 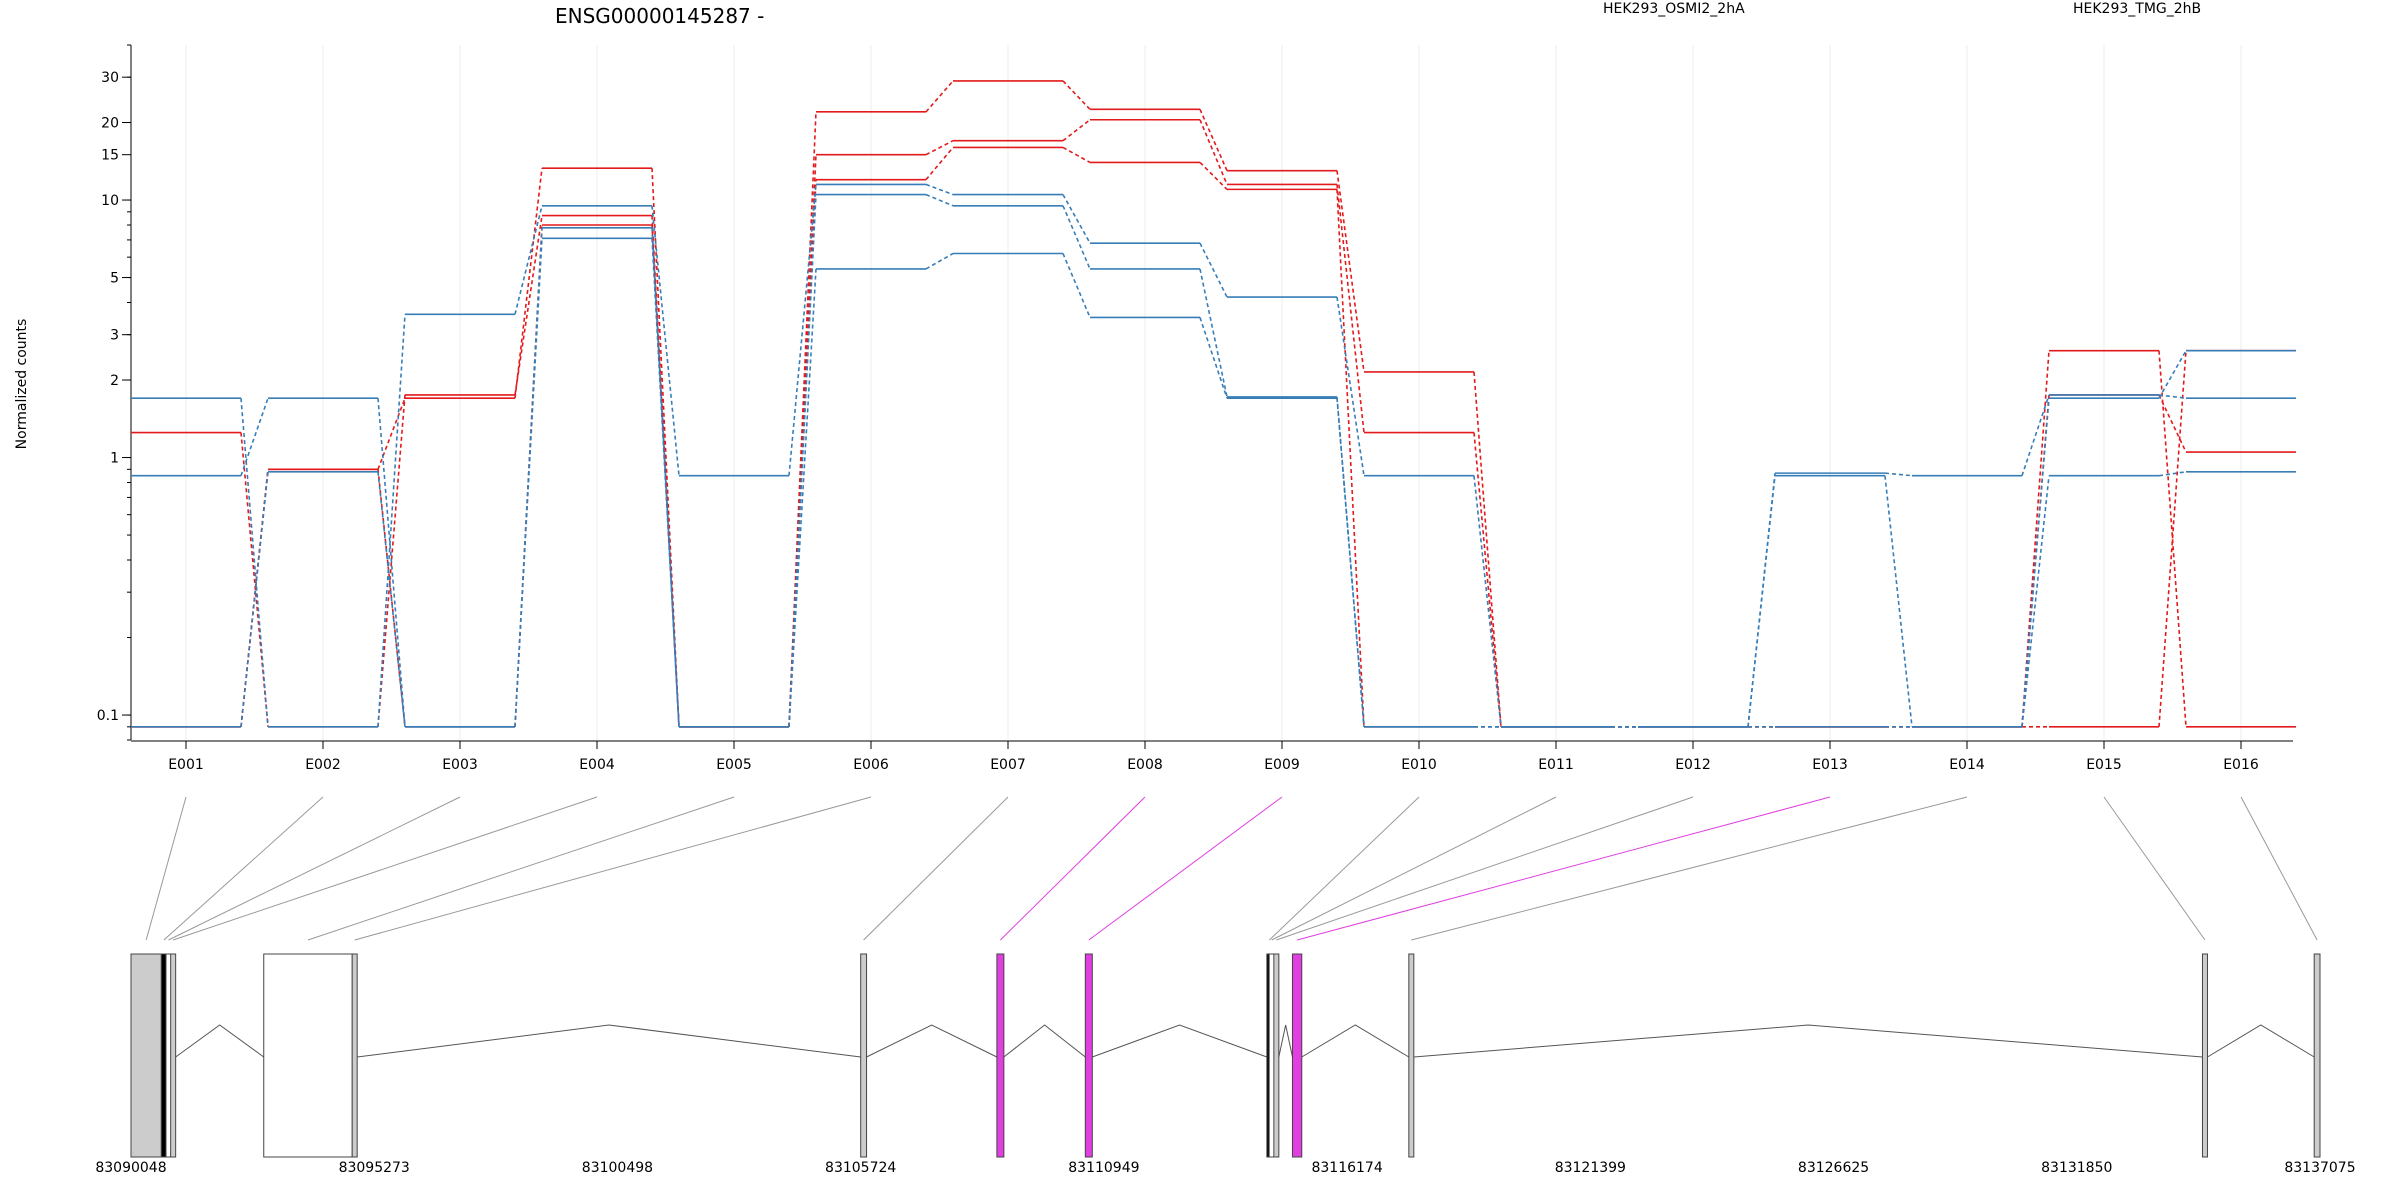 I want to click on chart-title: ENSG00000145287 -, so click(x=659, y=16).